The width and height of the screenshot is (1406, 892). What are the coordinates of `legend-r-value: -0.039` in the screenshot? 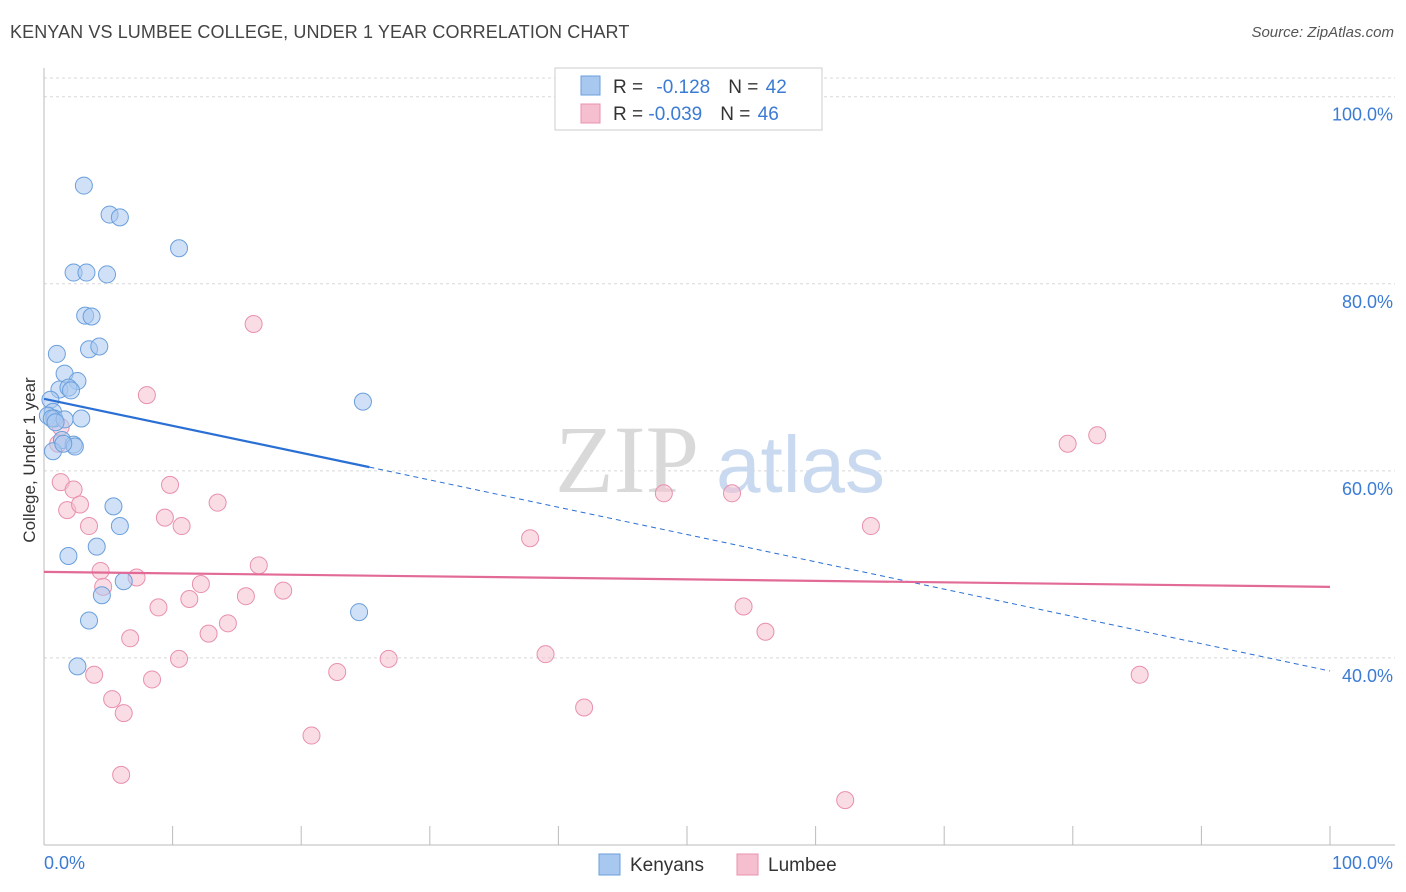 It's located at (675, 114).